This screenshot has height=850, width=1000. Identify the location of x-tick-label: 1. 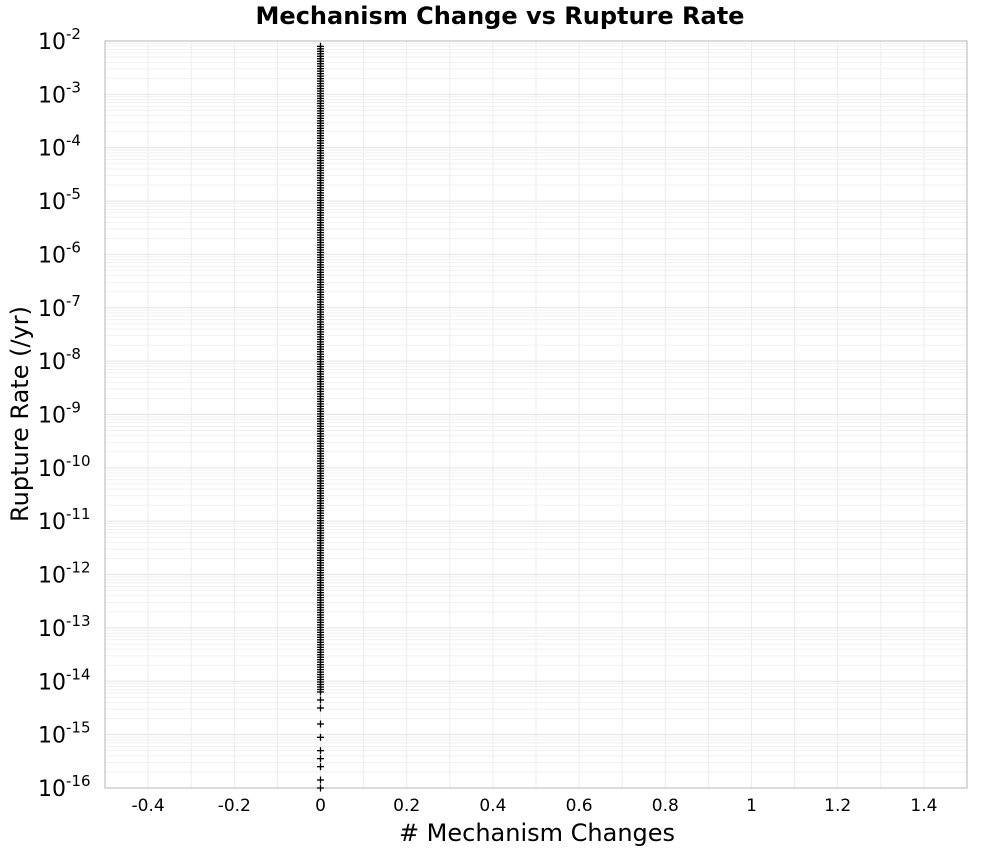
(751, 806).